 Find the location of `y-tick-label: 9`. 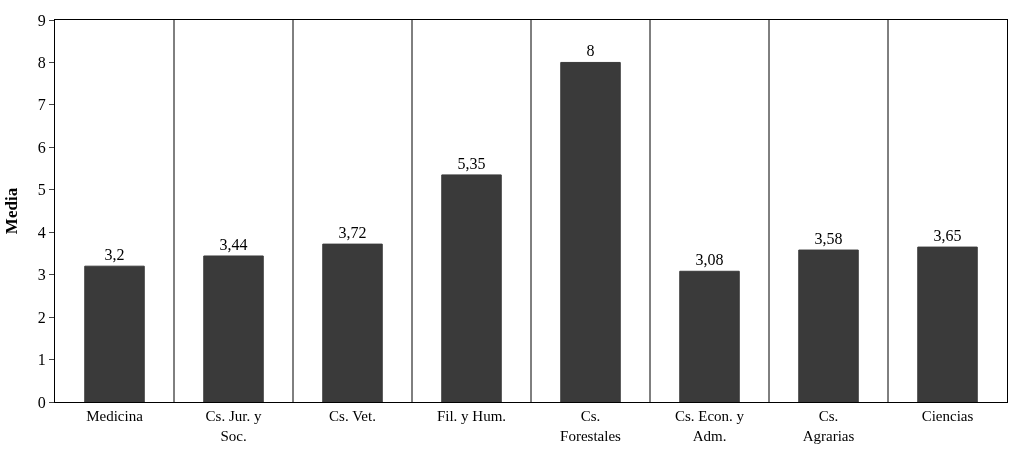

y-tick-label: 9 is located at coordinates (41, 20).